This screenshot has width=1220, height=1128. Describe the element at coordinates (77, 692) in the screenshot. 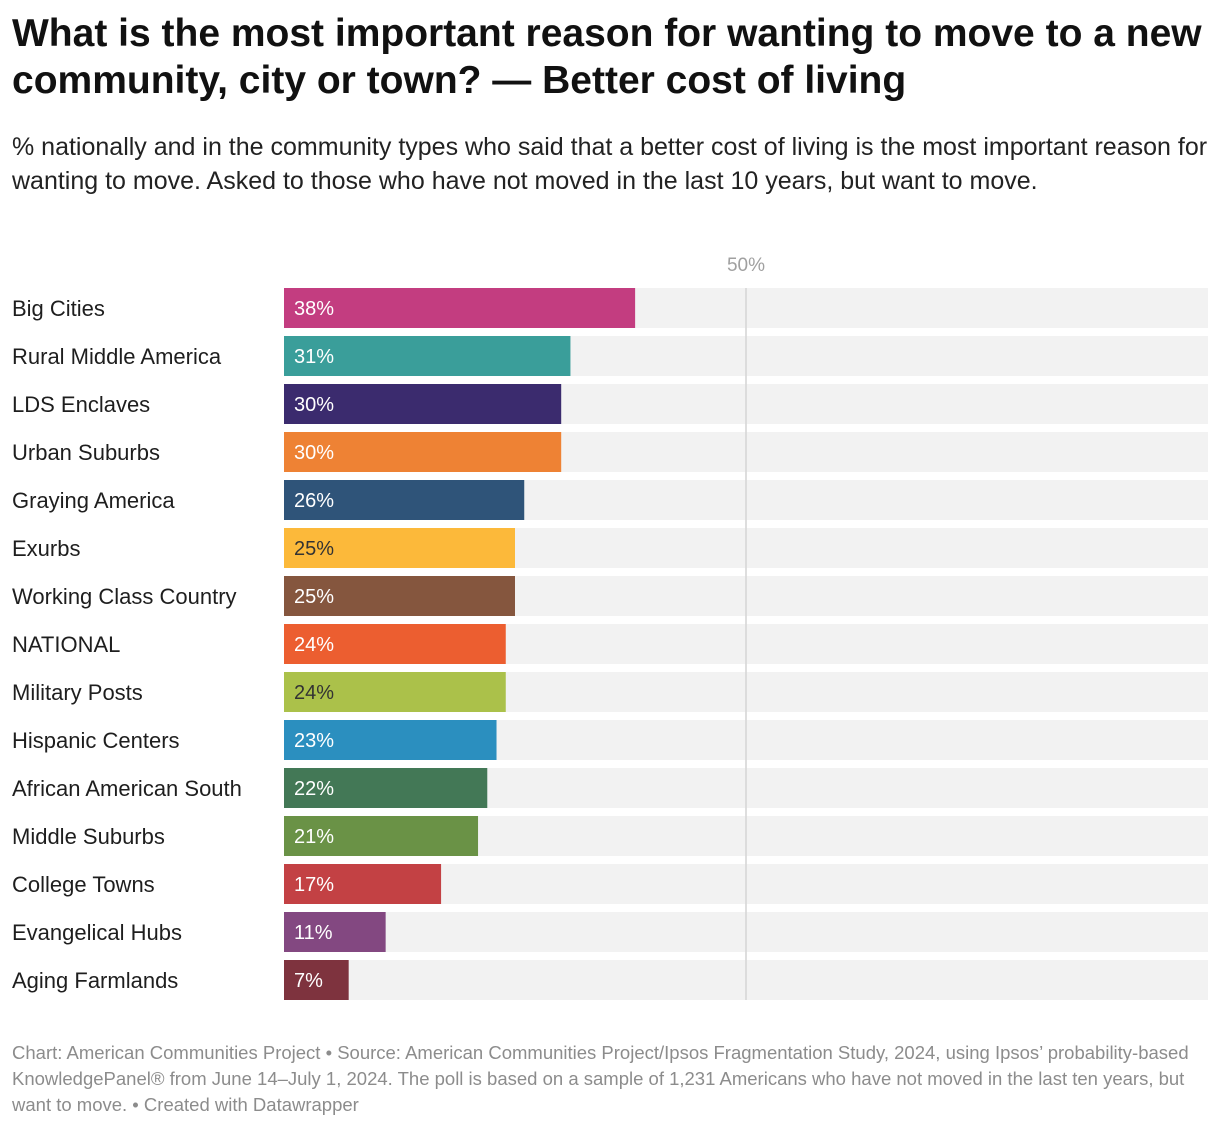

I see `category-label: Military Posts` at that location.